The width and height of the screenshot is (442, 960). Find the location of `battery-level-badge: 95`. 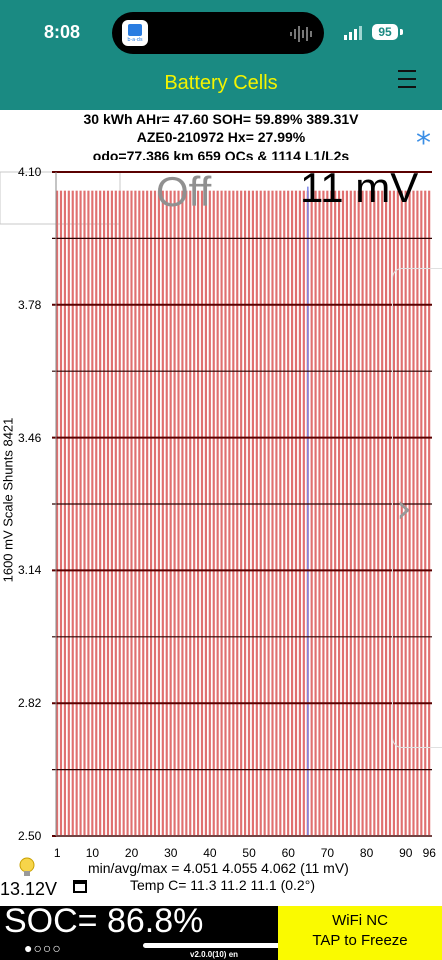

battery-level-badge: 95 is located at coordinates (385, 32).